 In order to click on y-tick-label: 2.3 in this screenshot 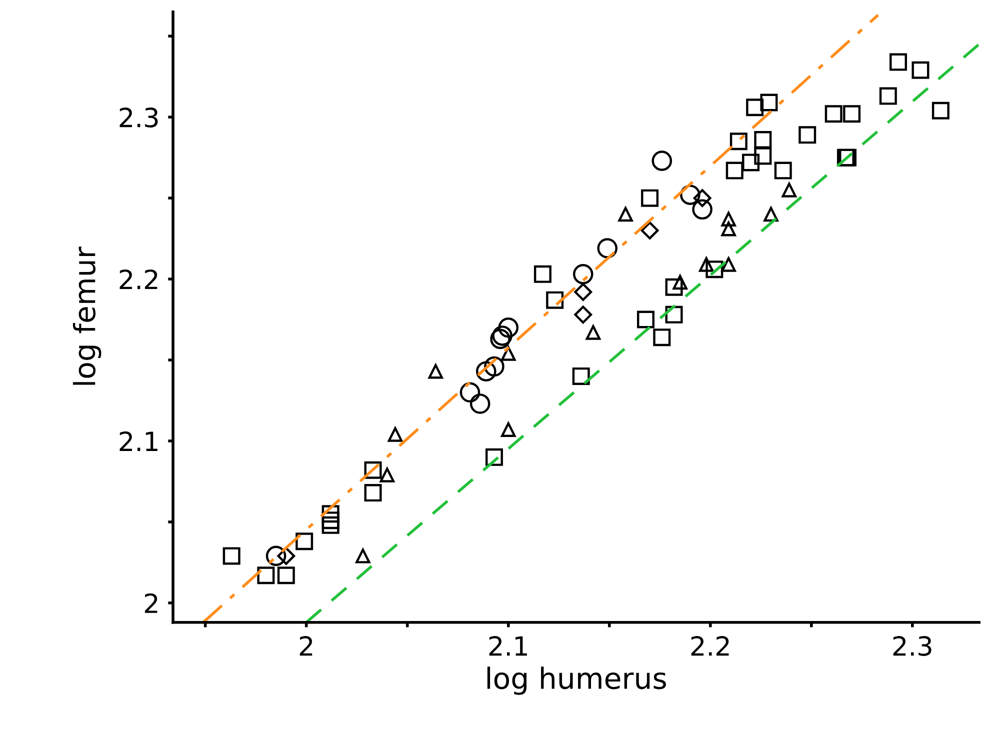, I will do `click(139, 118)`.